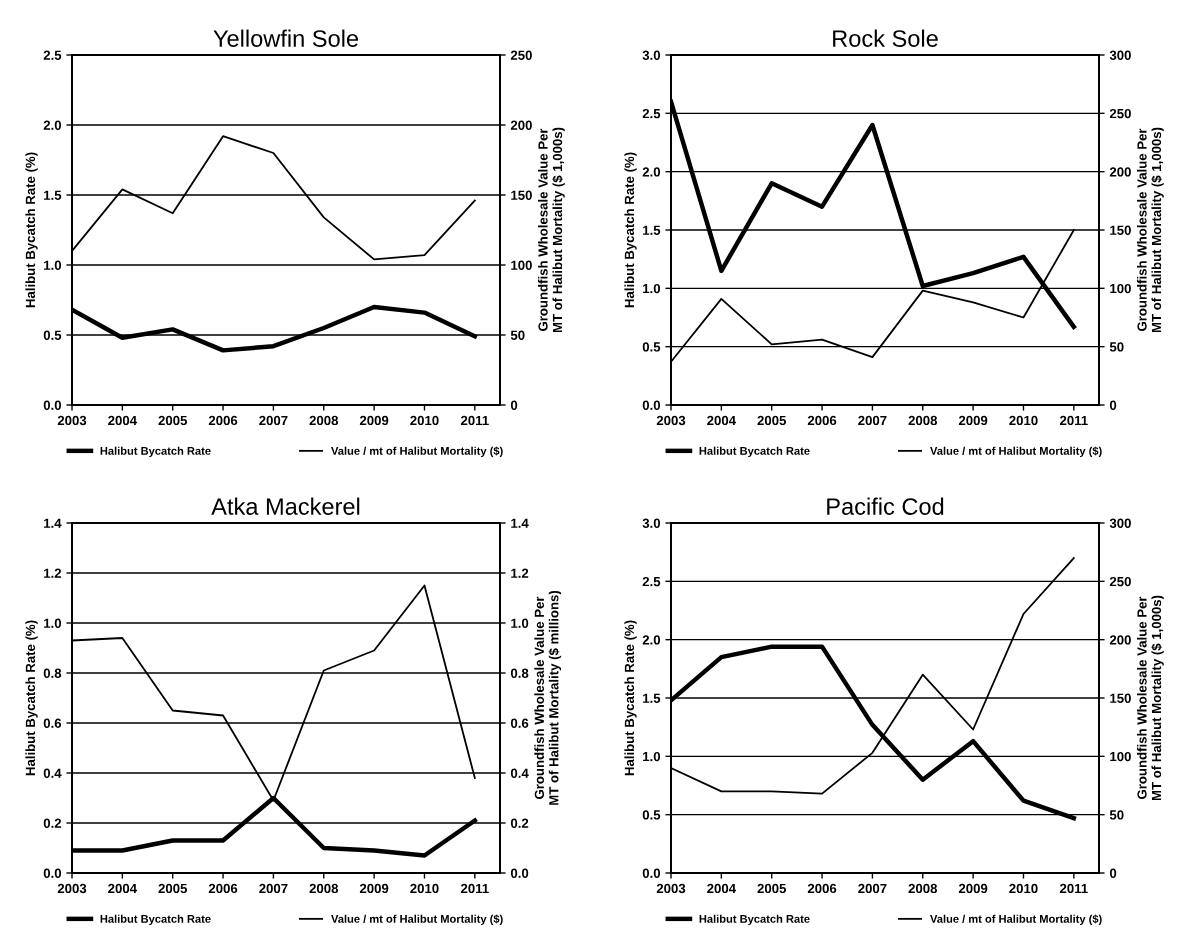  What do you see at coordinates (520, 573) in the screenshot?
I see `y2-tick-label: 1.2` at bounding box center [520, 573].